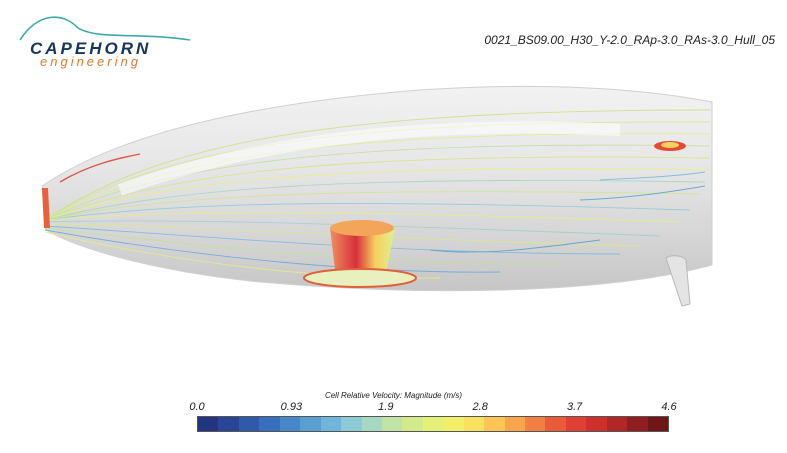 Image resolution: width=787 pixels, height=453 pixels. Describe the element at coordinates (386, 407) in the screenshot. I see `legend-tick-label: 1.9` at that location.